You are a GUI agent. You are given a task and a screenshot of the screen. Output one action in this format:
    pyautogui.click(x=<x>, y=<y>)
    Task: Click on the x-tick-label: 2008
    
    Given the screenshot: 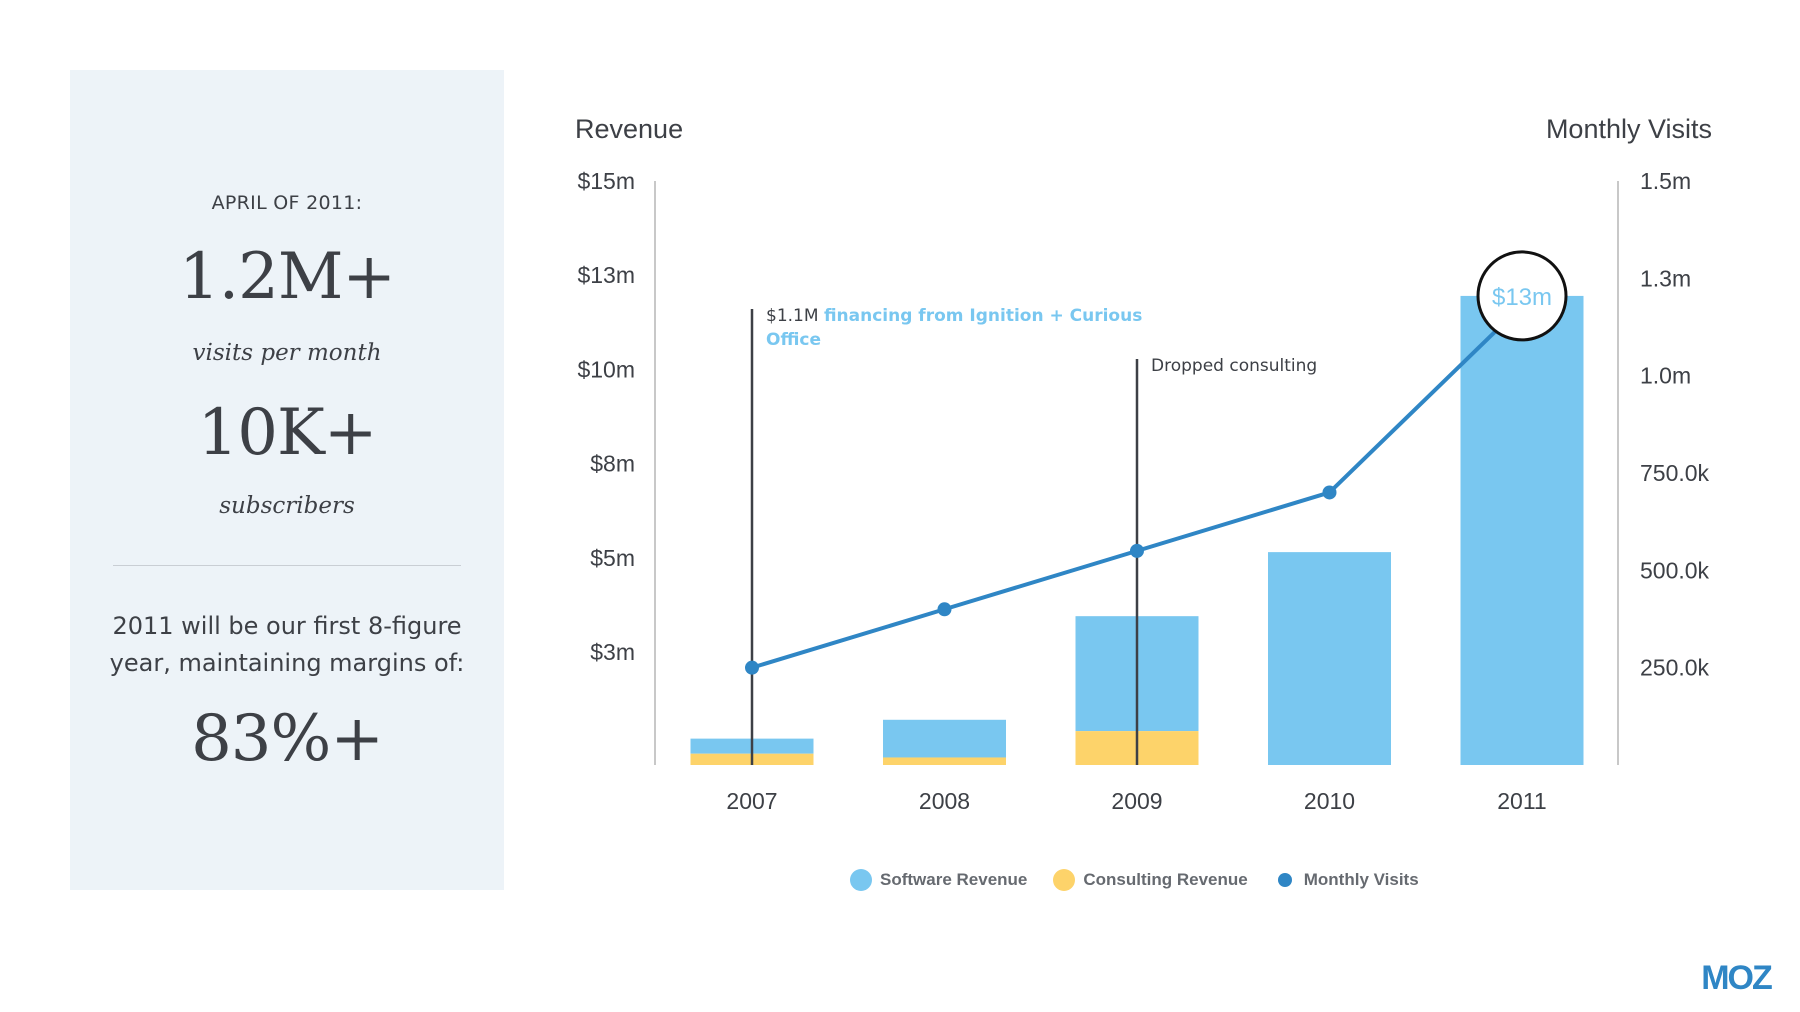 What is the action you would take?
    pyautogui.click(x=944, y=801)
    